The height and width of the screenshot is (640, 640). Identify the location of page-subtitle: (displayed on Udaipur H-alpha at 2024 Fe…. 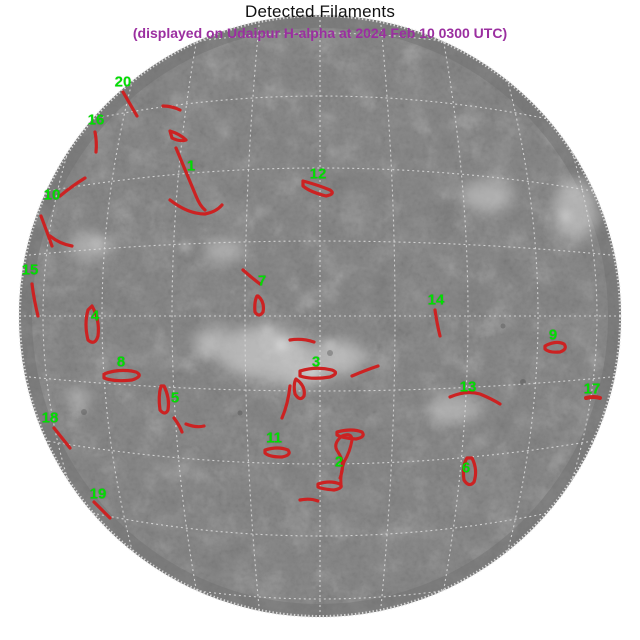
(320, 33).